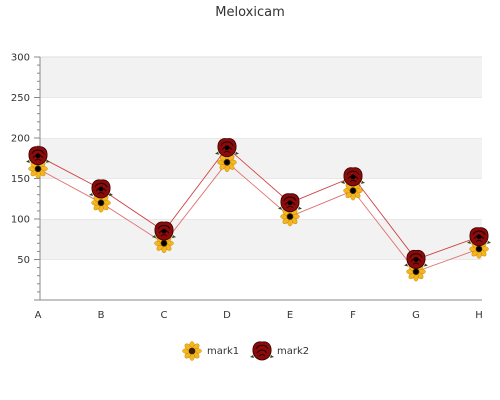  Describe the element at coordinates (20, 58) in the screenshot. I see `y-tick-label: 300` at that location.